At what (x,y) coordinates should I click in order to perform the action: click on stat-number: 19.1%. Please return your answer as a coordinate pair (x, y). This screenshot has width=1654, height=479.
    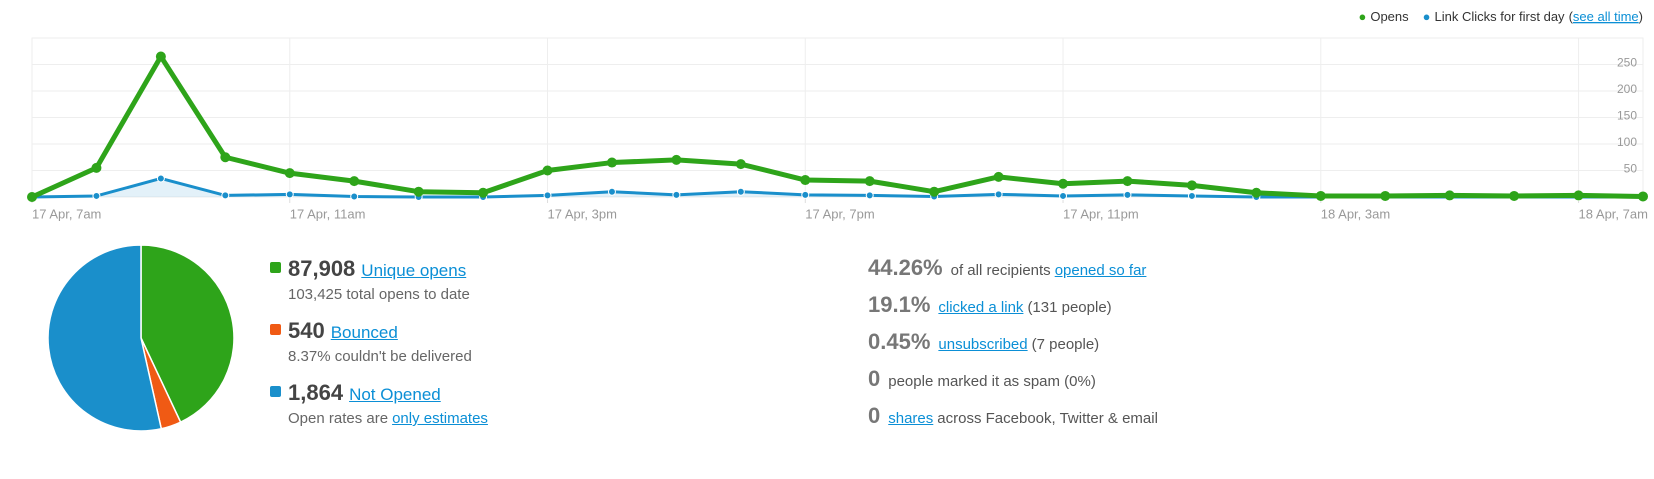
    Looking at the image, I should click on (899, 304).